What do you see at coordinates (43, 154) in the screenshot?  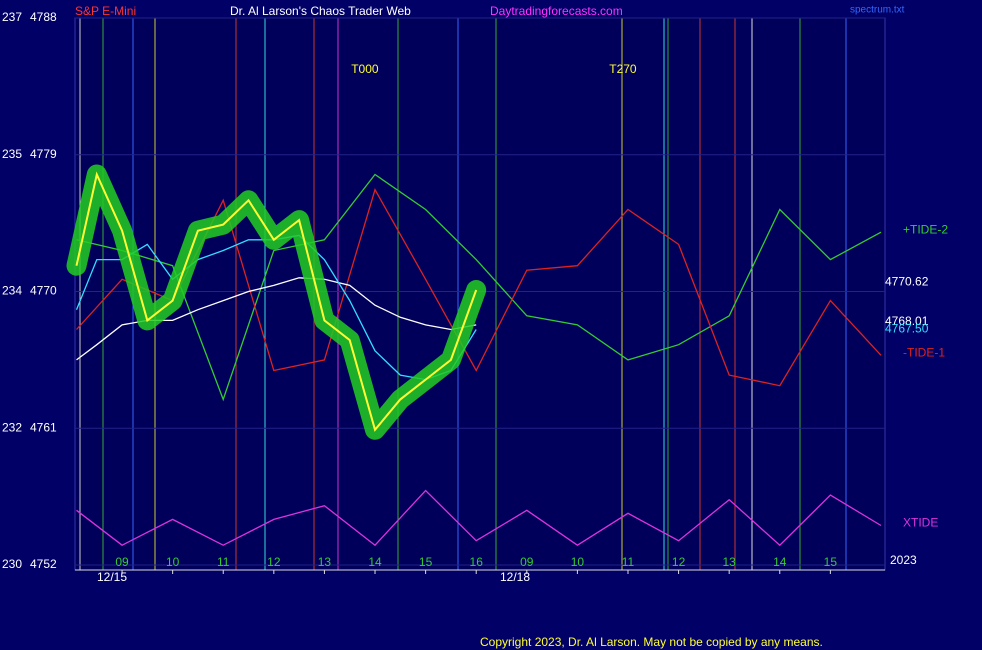 I see `y-tick-label: 4779` at bounding box center [43, 154].